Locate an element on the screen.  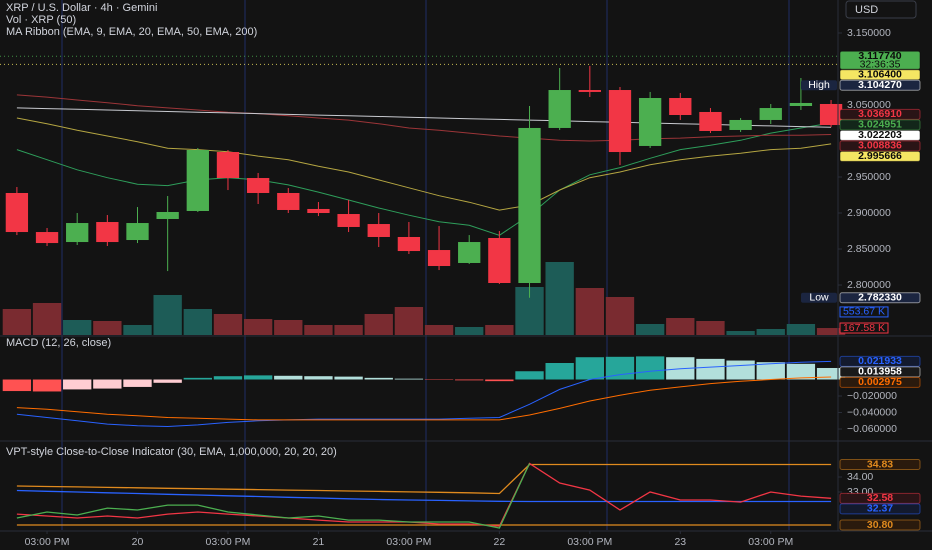
price-badge-label: 30.80 is located at coordinates (880, 525).